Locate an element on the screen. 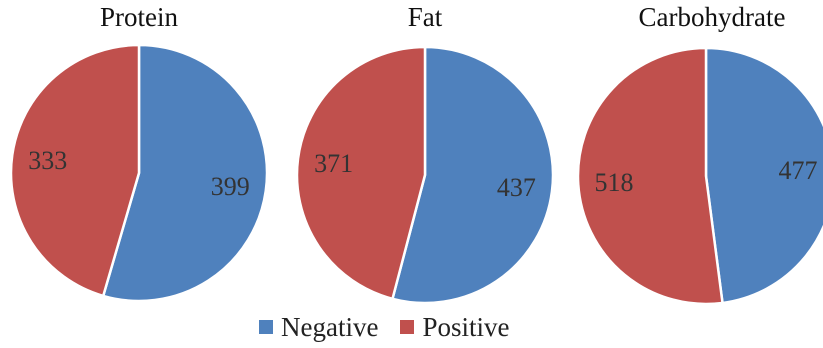  chart-title-protein: Protein is located at coordinates (139, 17).